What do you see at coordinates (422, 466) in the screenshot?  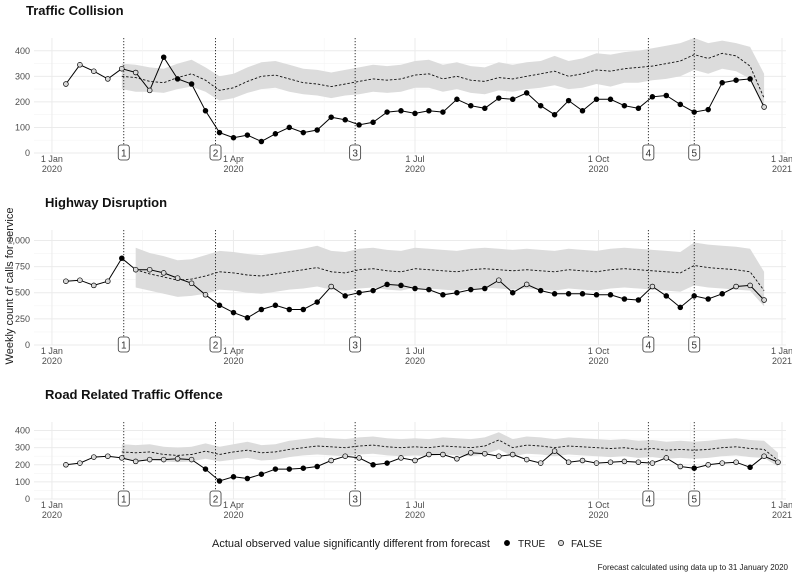 I see `actual-line` at bounding box center [422, 466].